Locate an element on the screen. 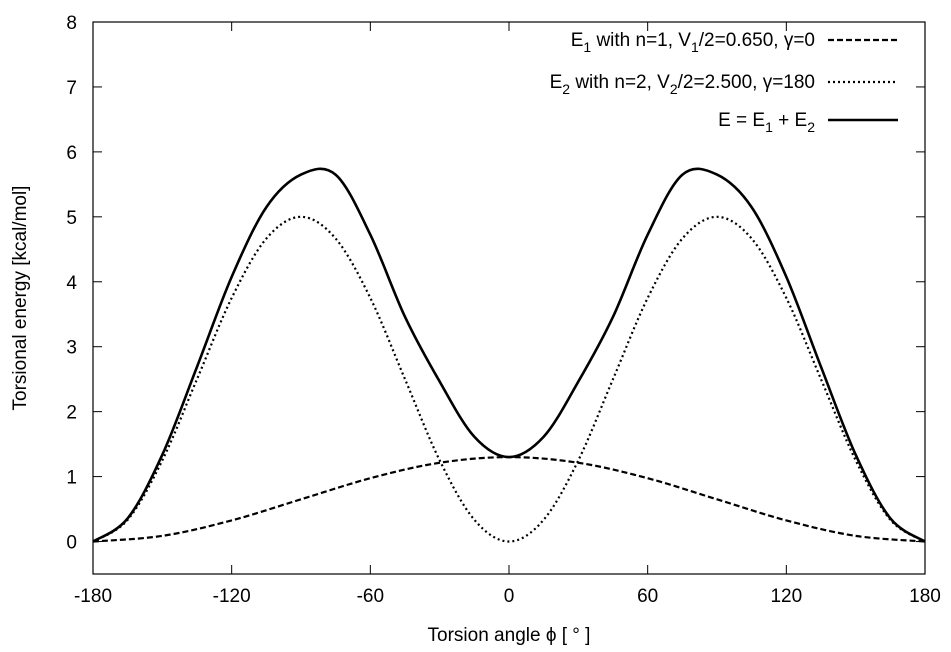  y-axis-label: Torsional energy [kcal/mol] is located at coordinates (20, 298).